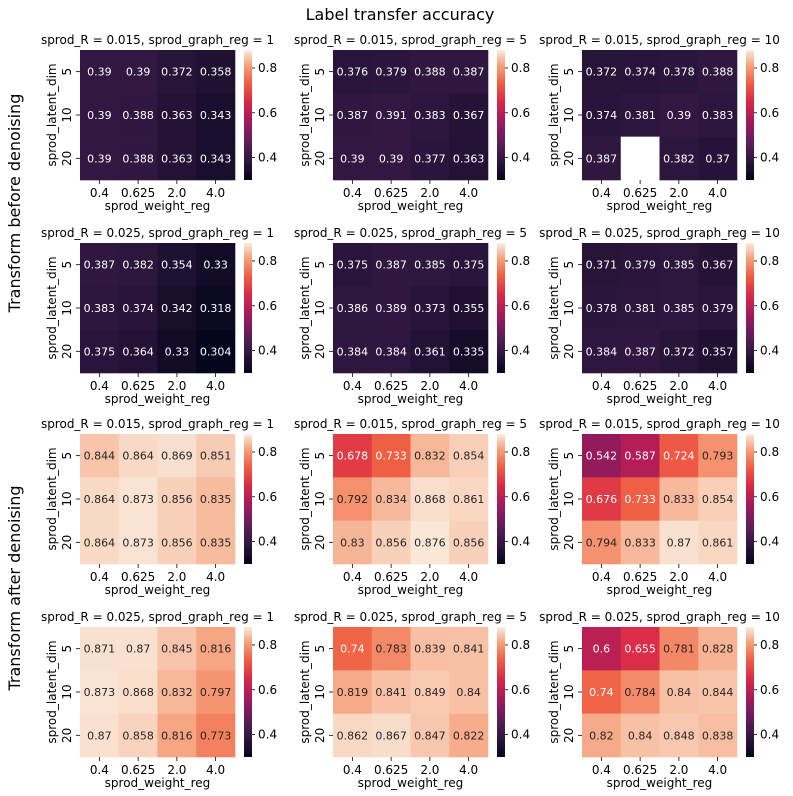  I want to click on cell-value-label: 0.733, so click(640, 499).